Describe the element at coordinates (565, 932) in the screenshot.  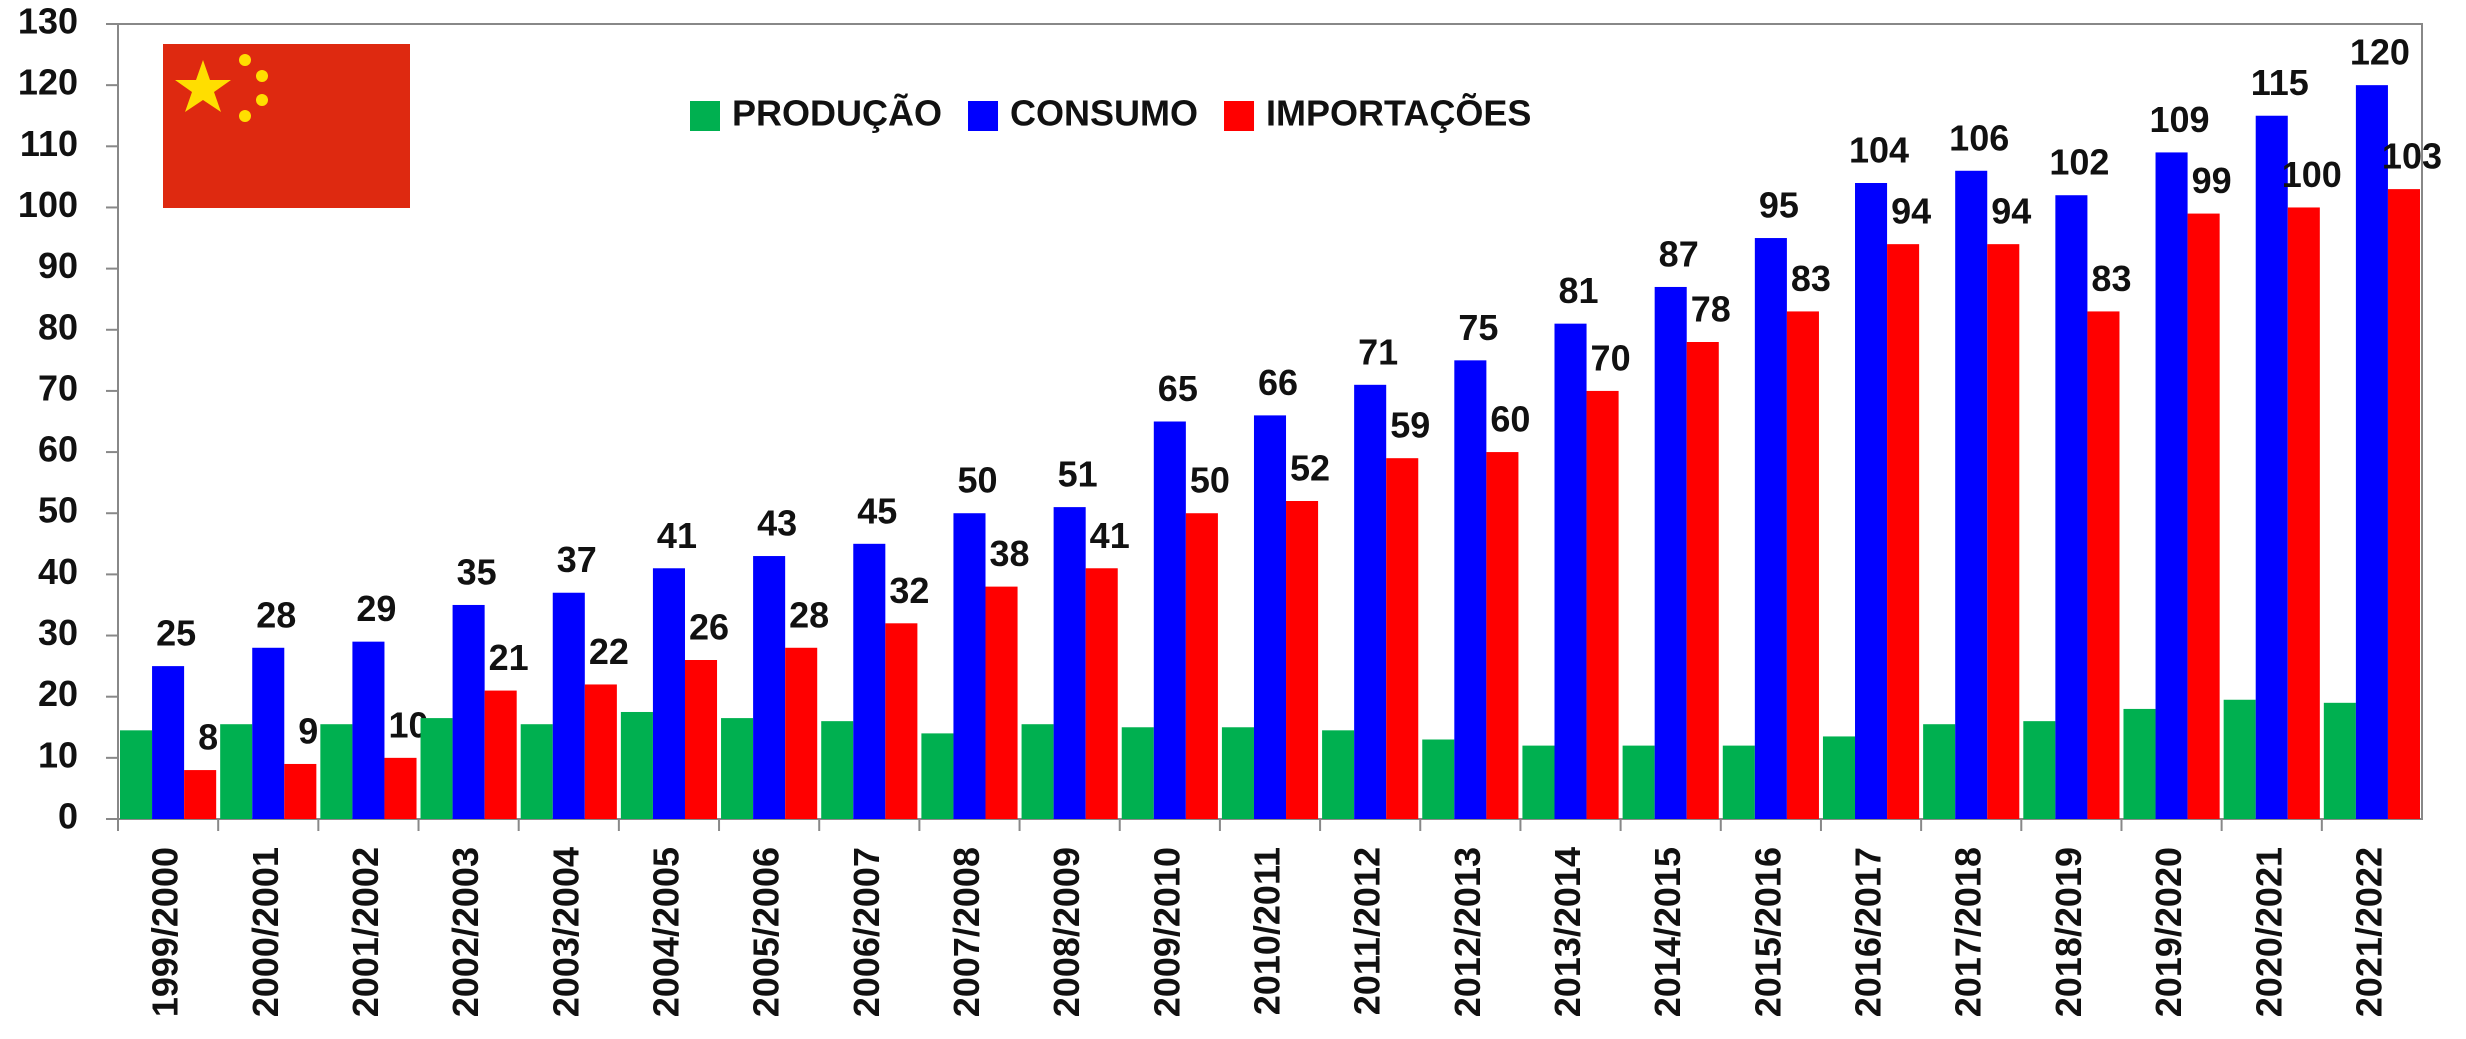
I see `x-tick-label: 2003/2004` at that location.